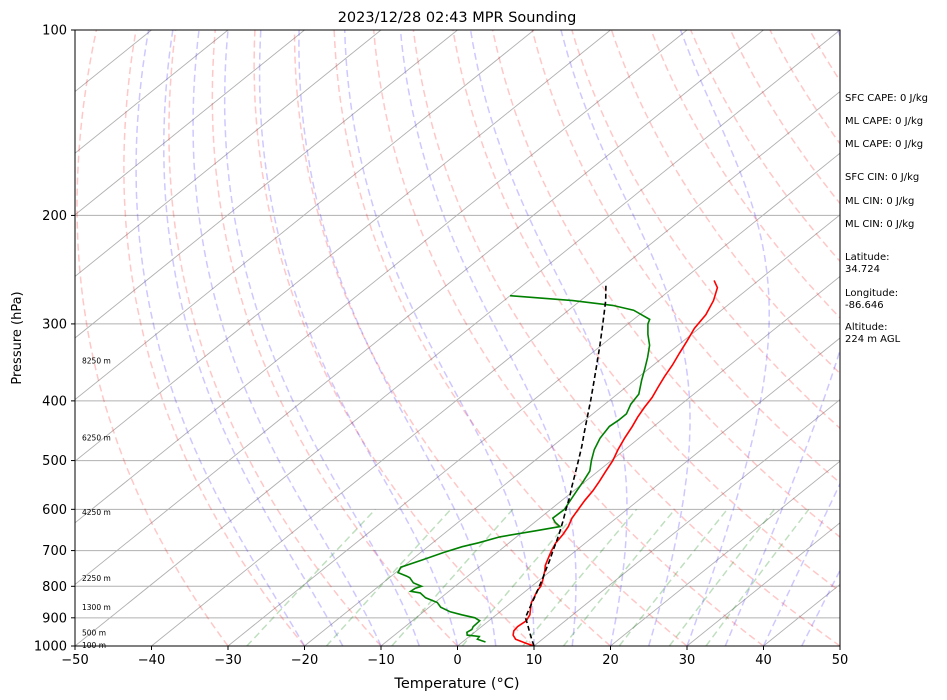  Describe the element at coordinates (96, 437) in the screenshot. I see `height-label: 6250 m` at that location.